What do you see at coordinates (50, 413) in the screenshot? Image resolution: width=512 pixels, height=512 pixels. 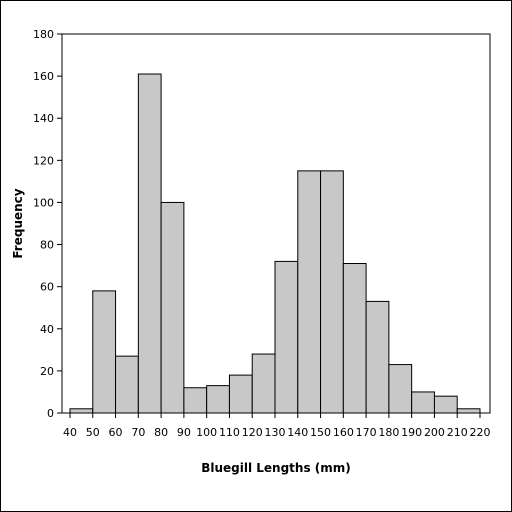 I see `y-tick-label: 0` at bounding box center [50, 413].